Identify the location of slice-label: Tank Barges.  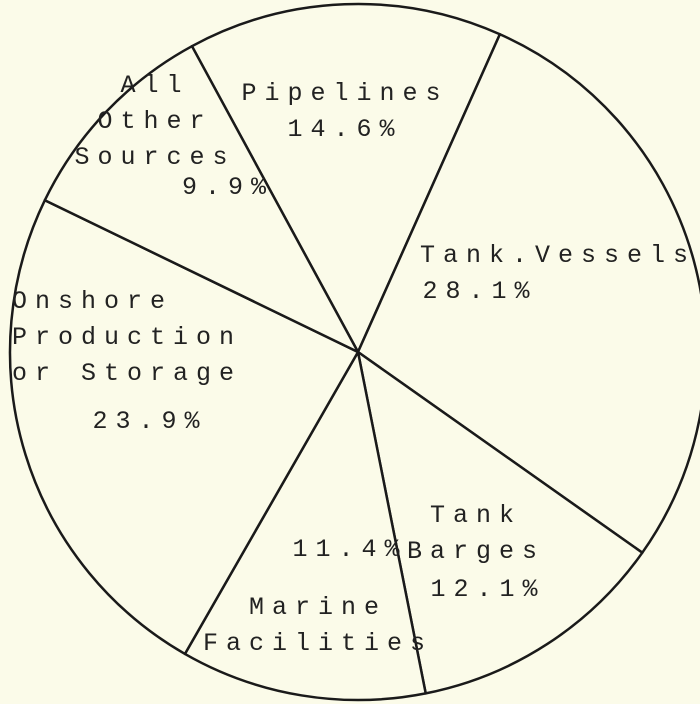
(476, 533).